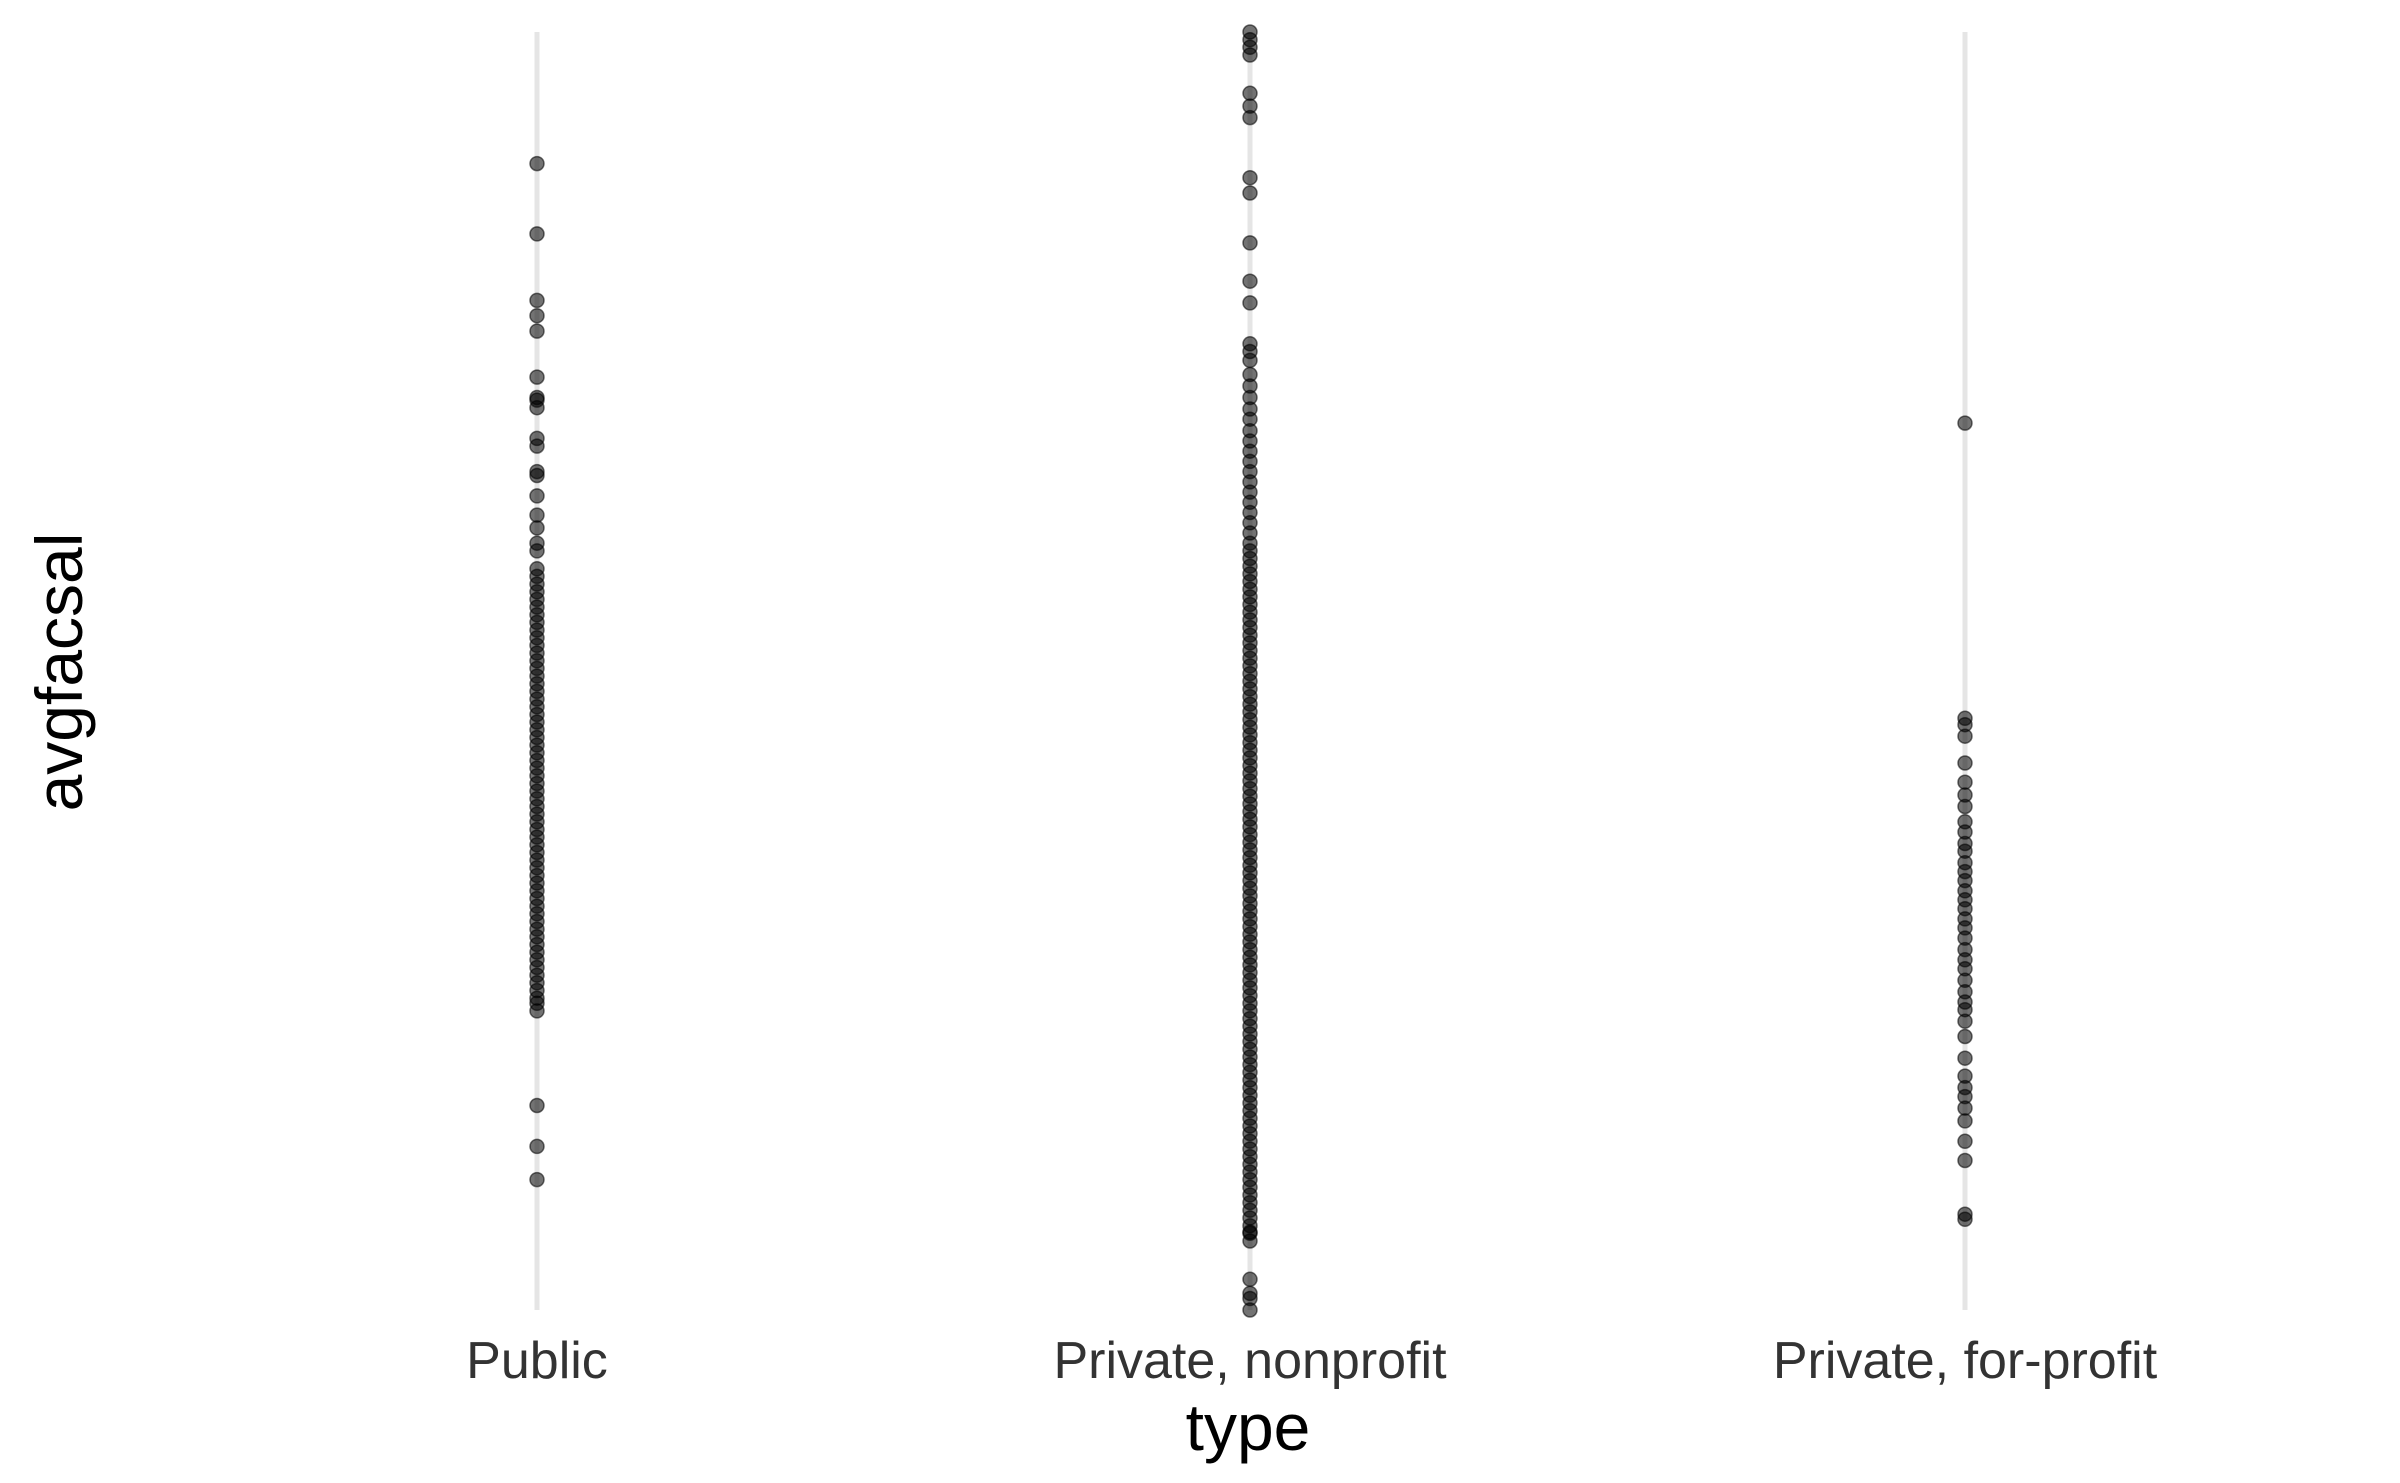  Describe the element at coordinates (59, 672) in the screenshot. I see `y-axis-title: avgfacsal` at that location.